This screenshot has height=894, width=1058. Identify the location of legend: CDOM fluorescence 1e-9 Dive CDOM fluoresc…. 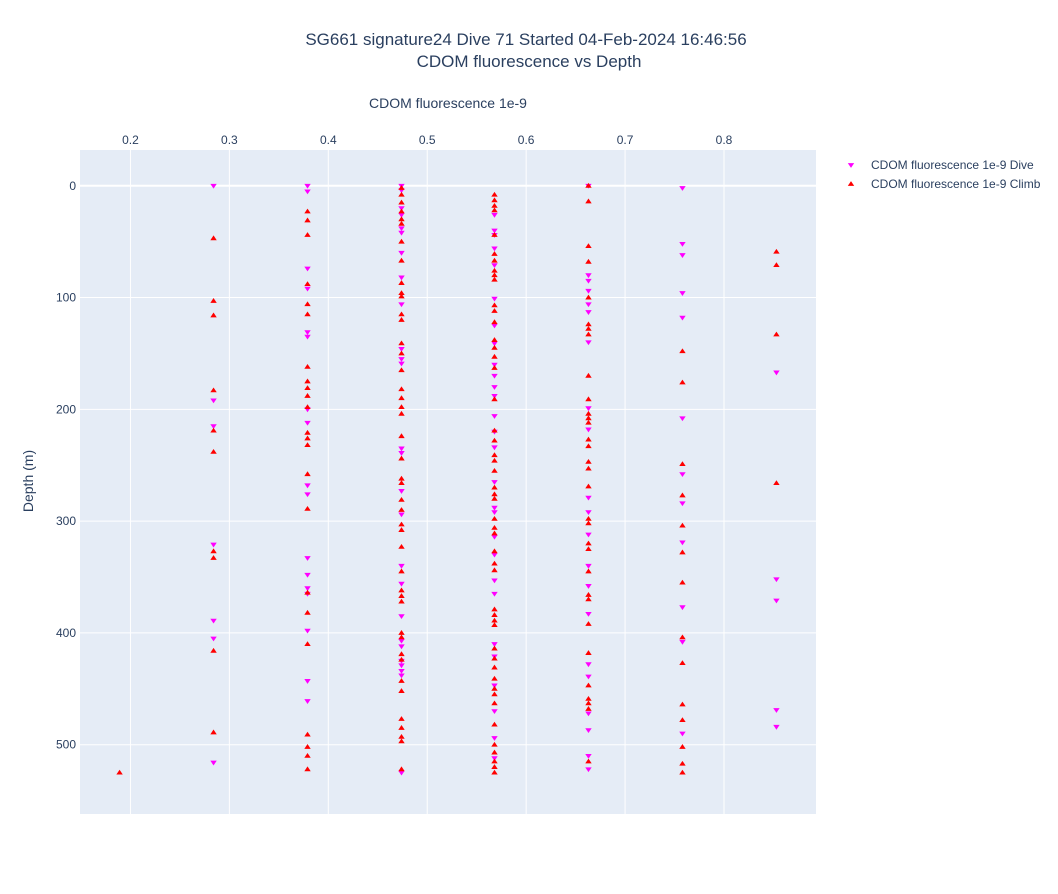
(944, 174).